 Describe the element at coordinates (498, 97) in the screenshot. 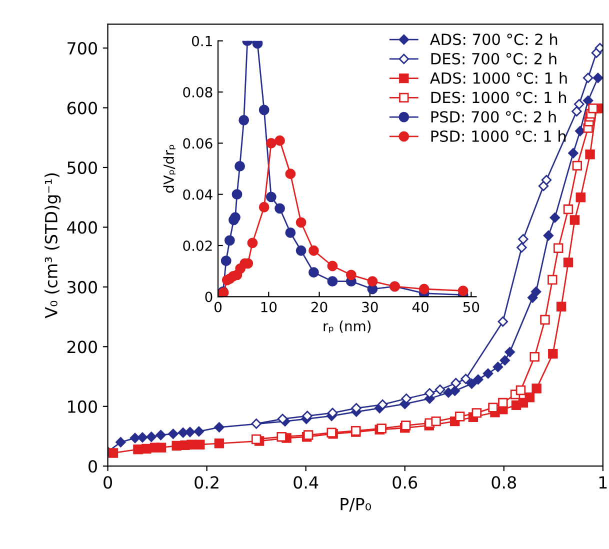

I see `legend-label: DES: 1000 °C: 1 h` at that location.